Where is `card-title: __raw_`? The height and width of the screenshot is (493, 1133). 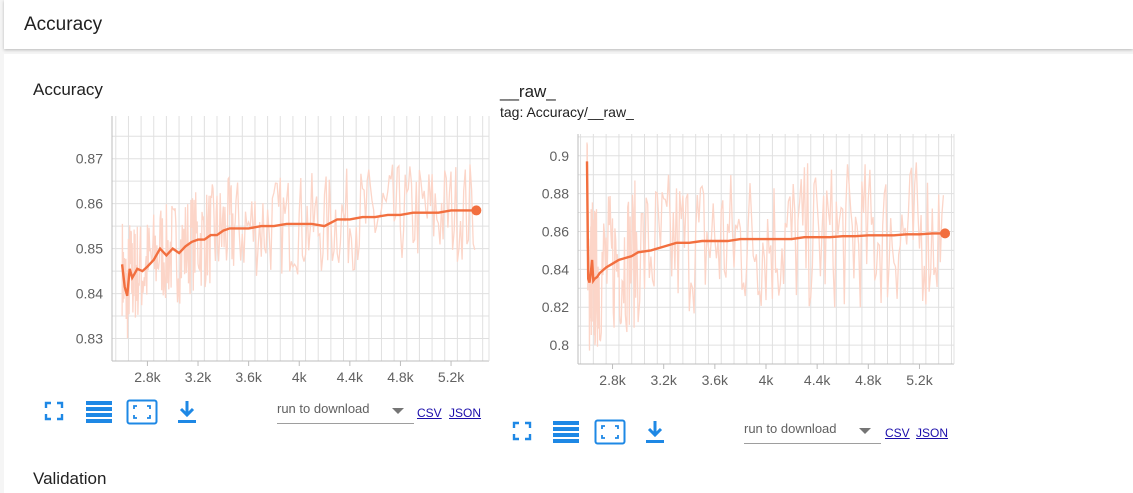 card-title: __raw_ is located at coordinates (528, 91).